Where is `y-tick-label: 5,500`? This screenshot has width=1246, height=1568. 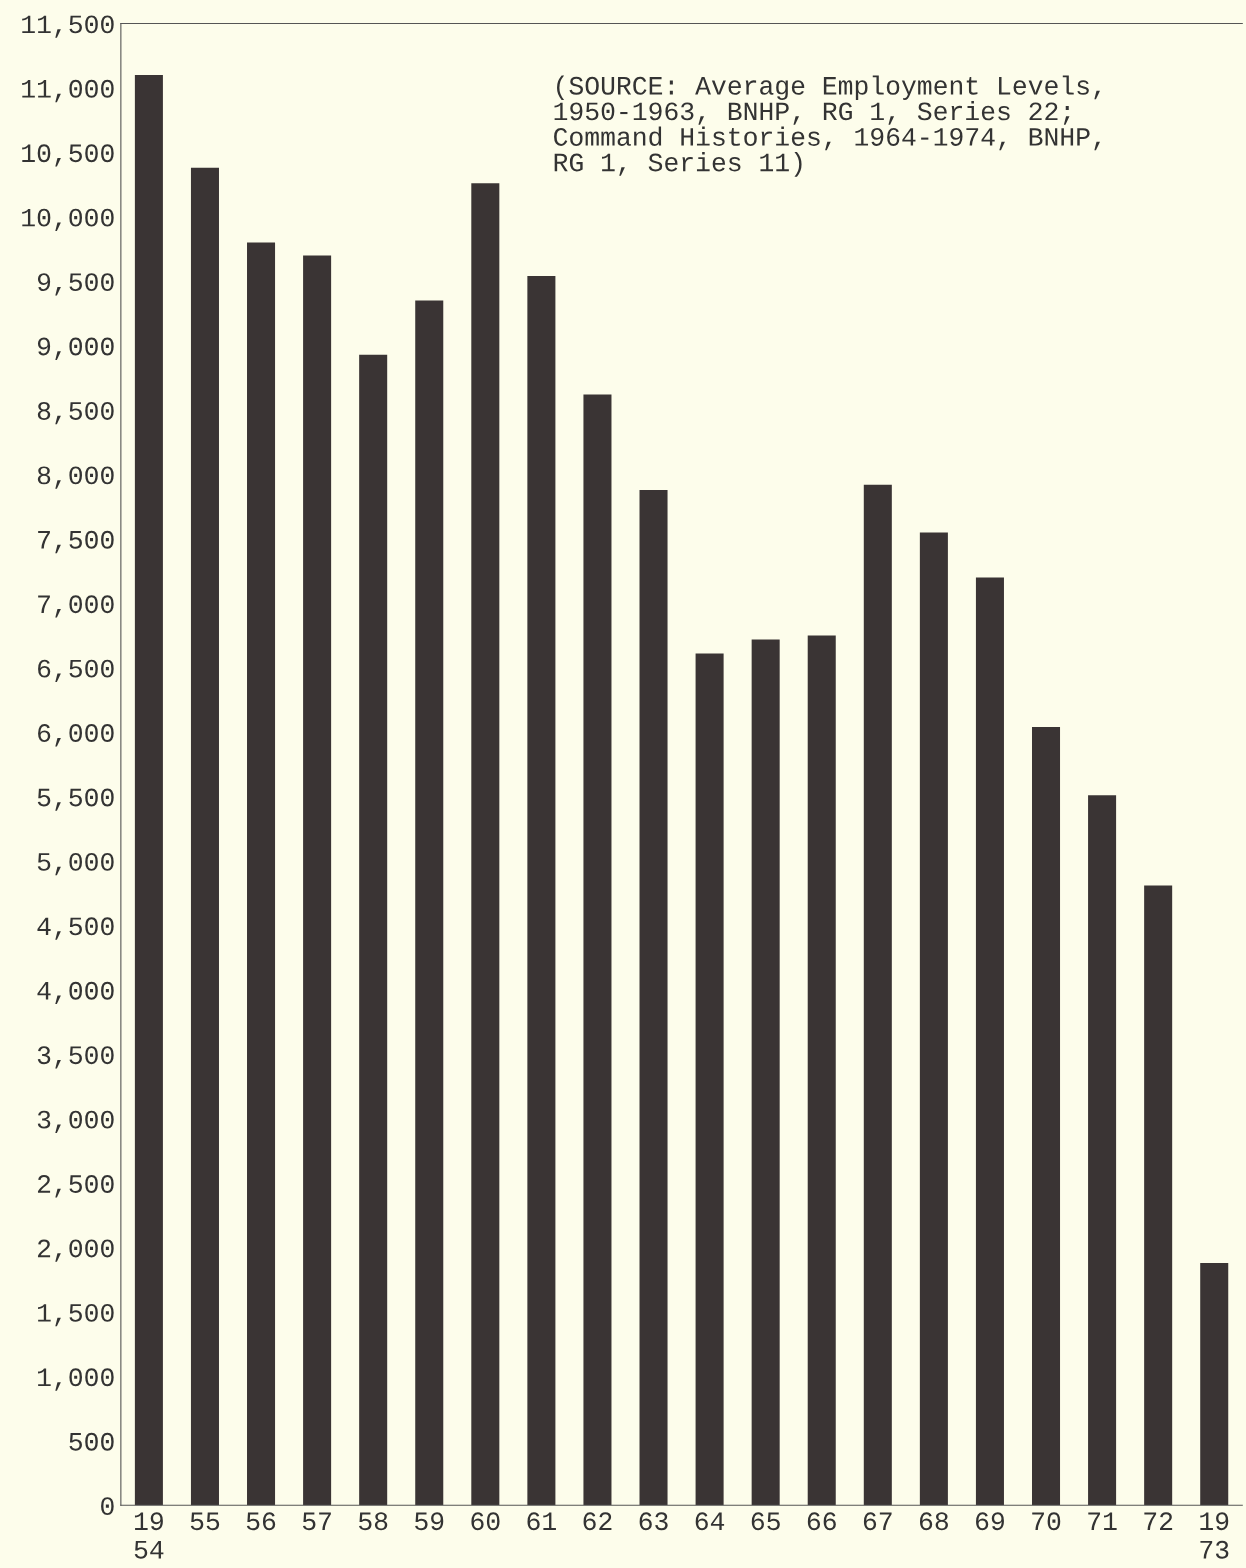
y-tick-label: 5,500 is located at coordinates (75, 799).